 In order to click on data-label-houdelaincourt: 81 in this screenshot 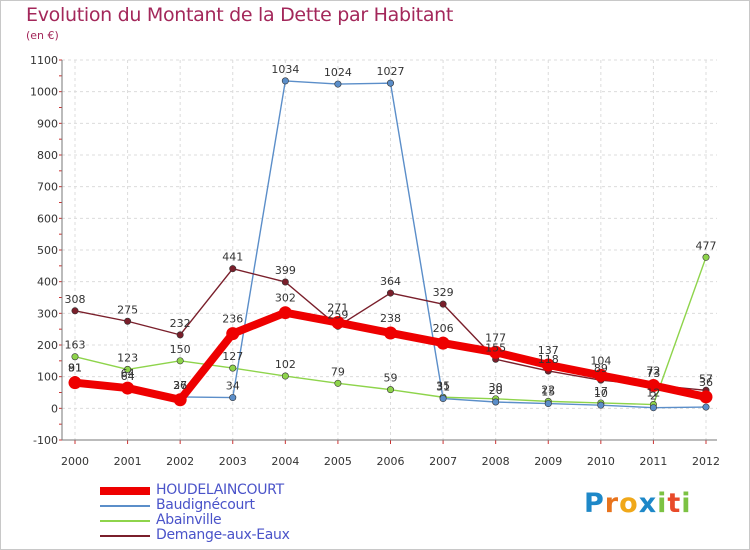, I will do `click(75, 368)`.